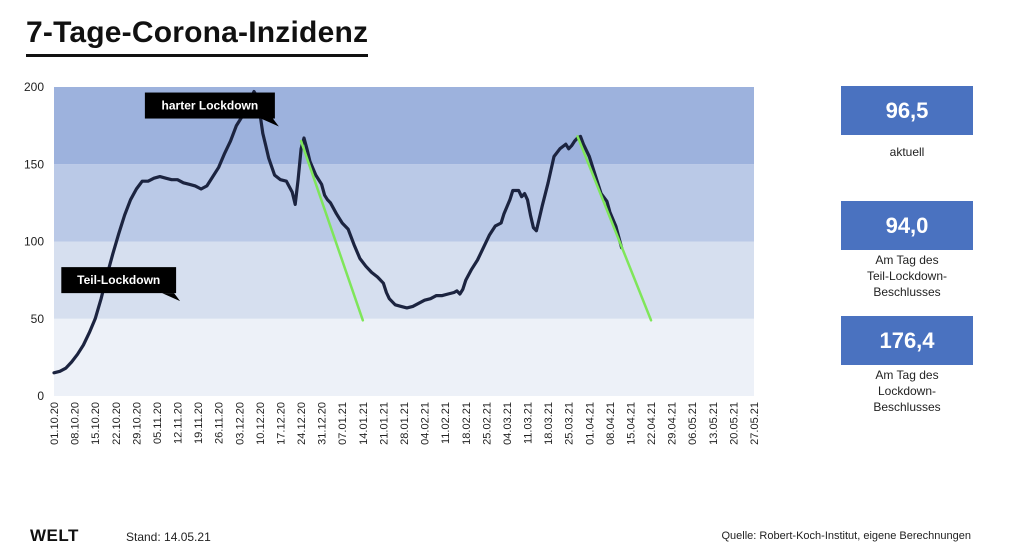 The height and width of the screenshot is (553, 1023). I want to click on stat-label-line: aktuell, so click(907, 152).